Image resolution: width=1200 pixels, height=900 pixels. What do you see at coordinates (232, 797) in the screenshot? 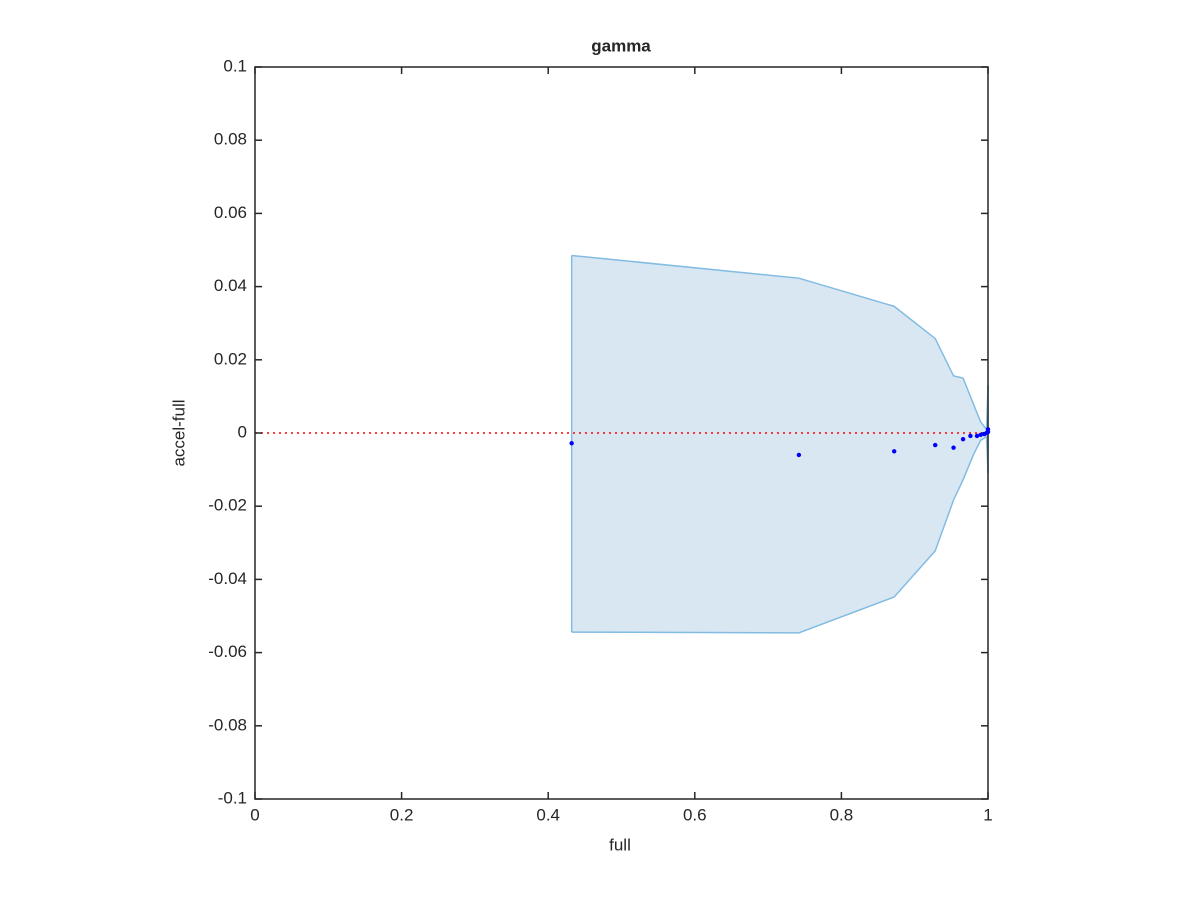
I see `y-tick-label: -0.1` at bounding box center [232, 797].